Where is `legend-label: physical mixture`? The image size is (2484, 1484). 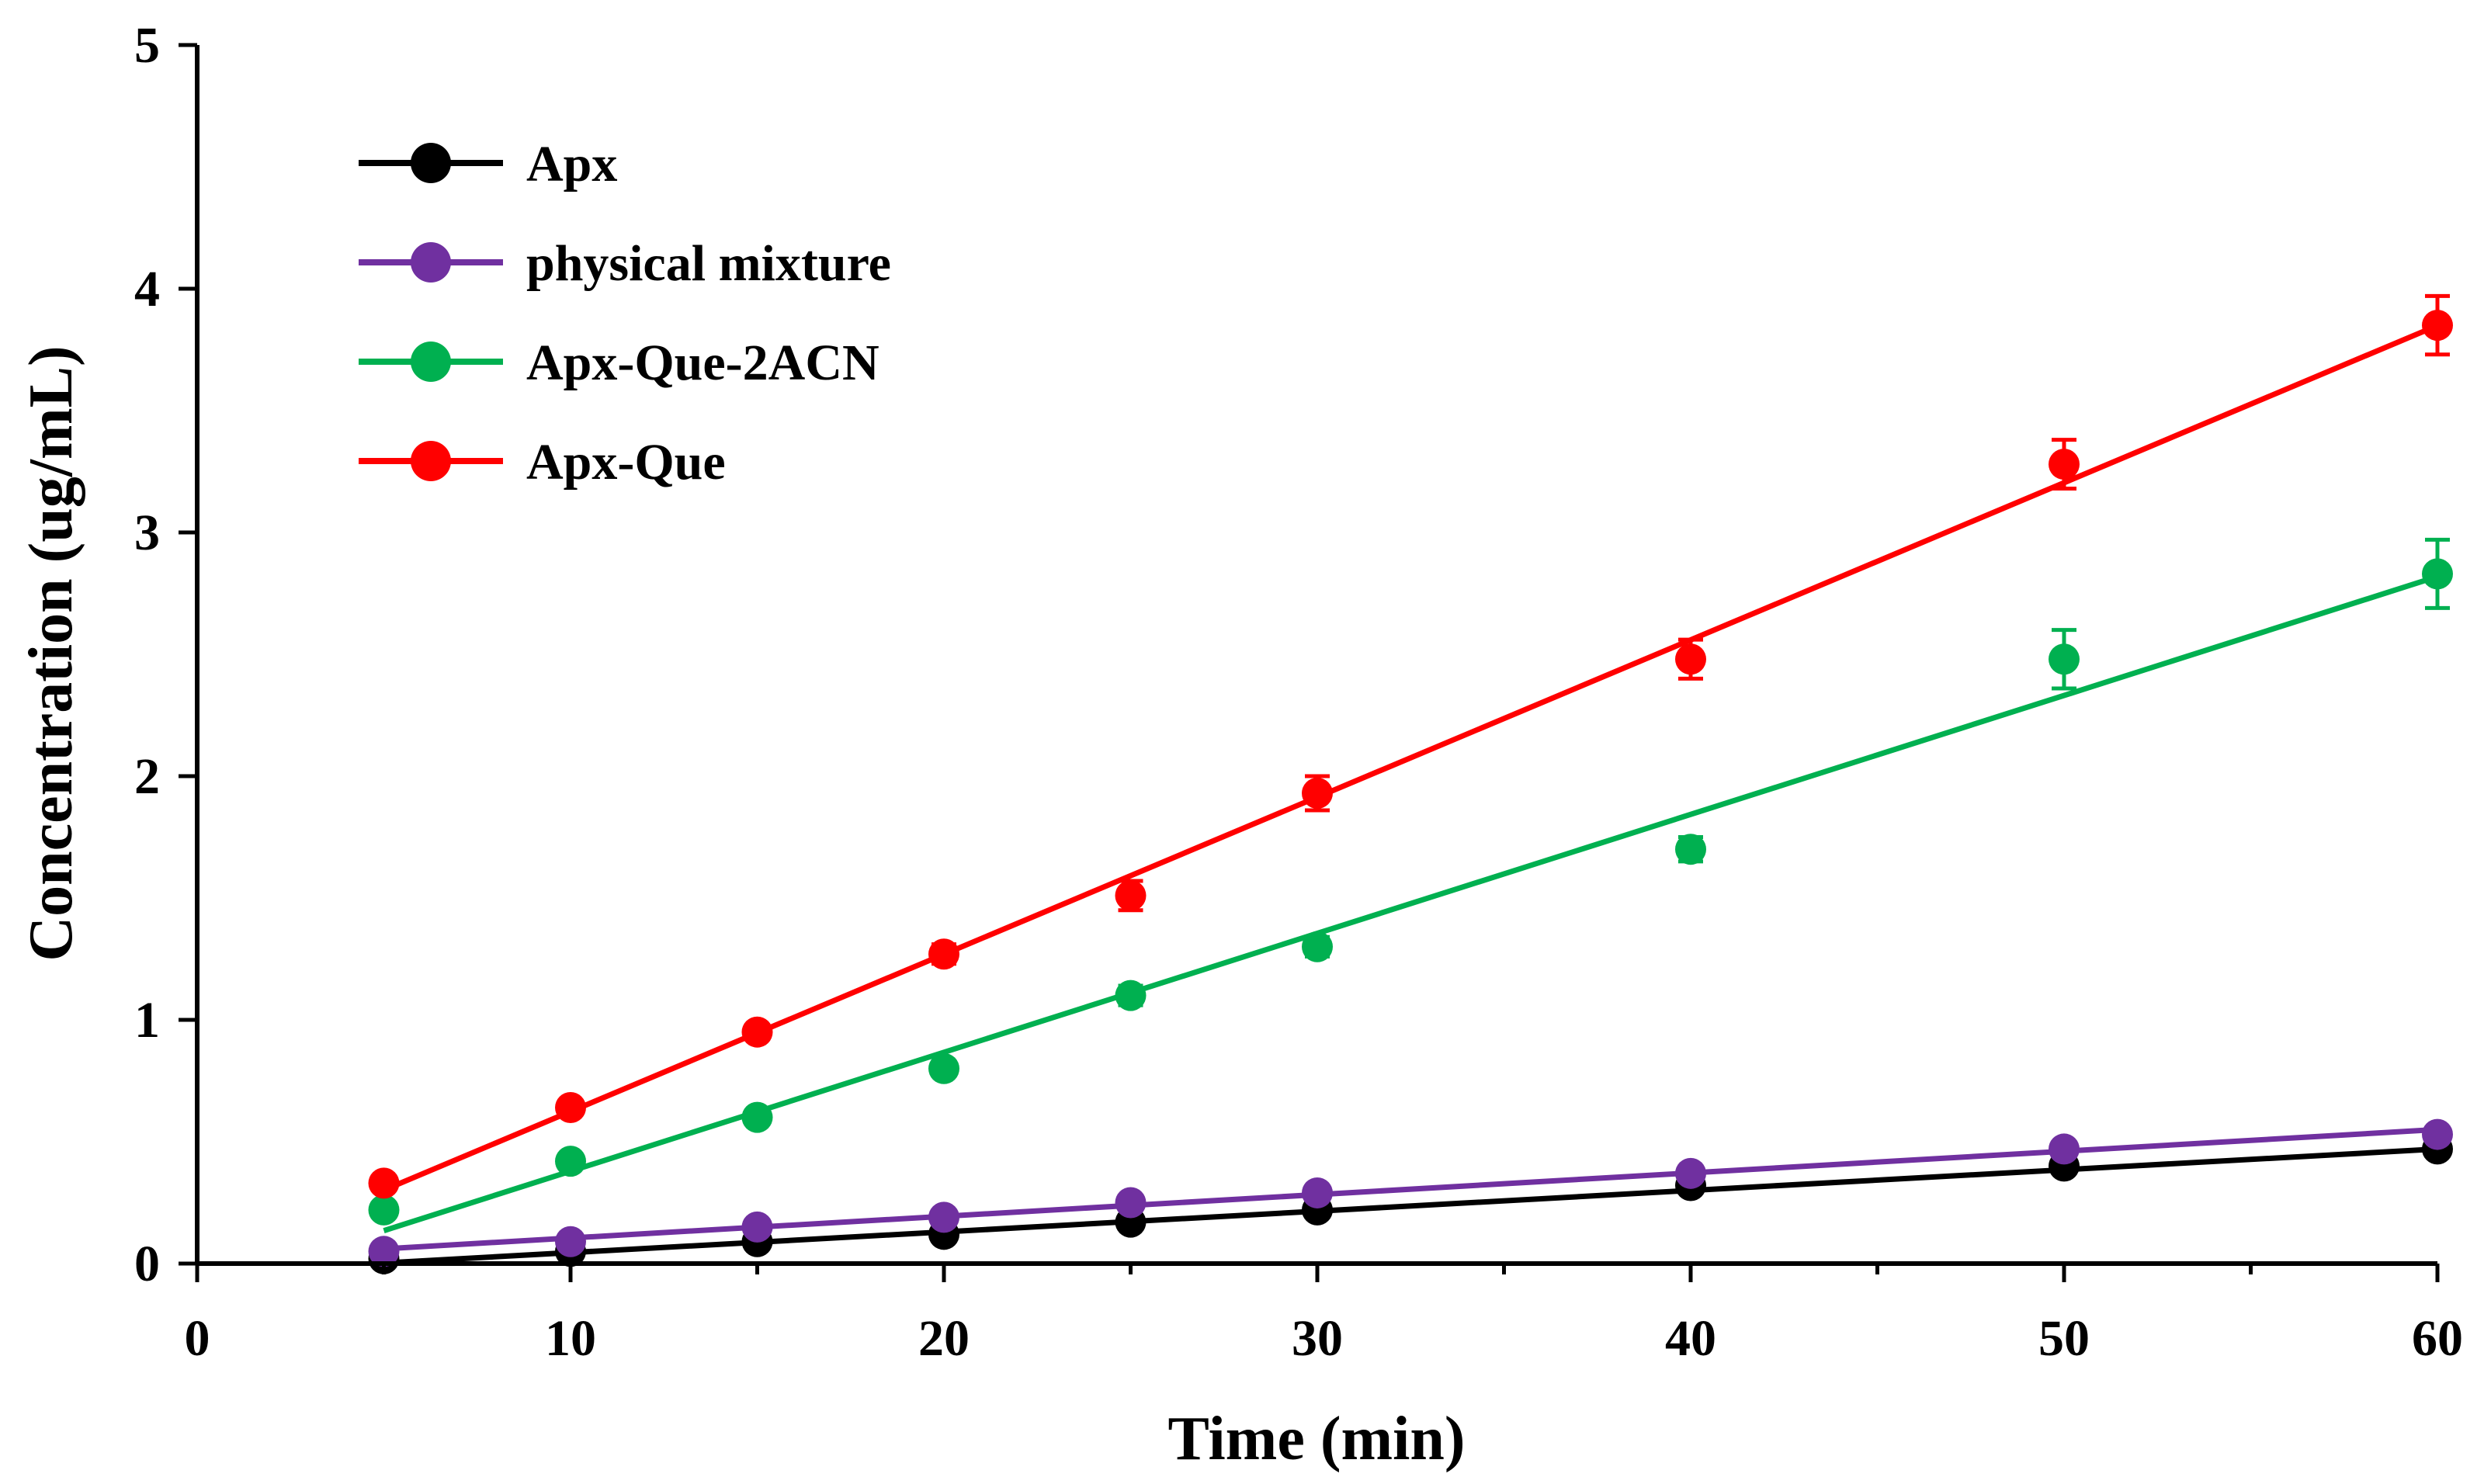 legend-label: physical mixture is located at coordinates (708, 264).